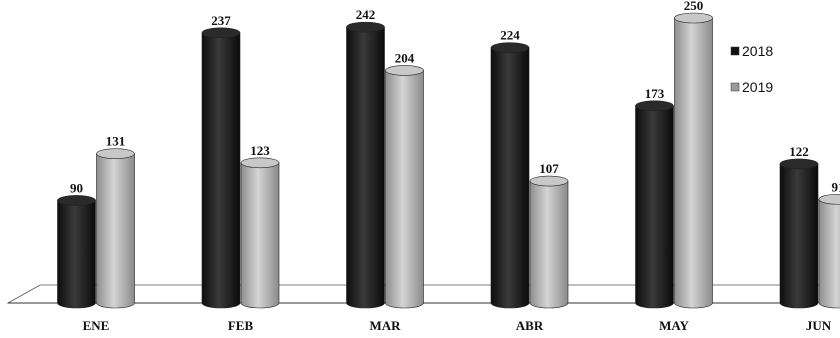 The width and height of the screenshot is (840, 338). Describe the element at coordinates (76, 252) in the screenshot. I see `bar-ene-2018` at that location.